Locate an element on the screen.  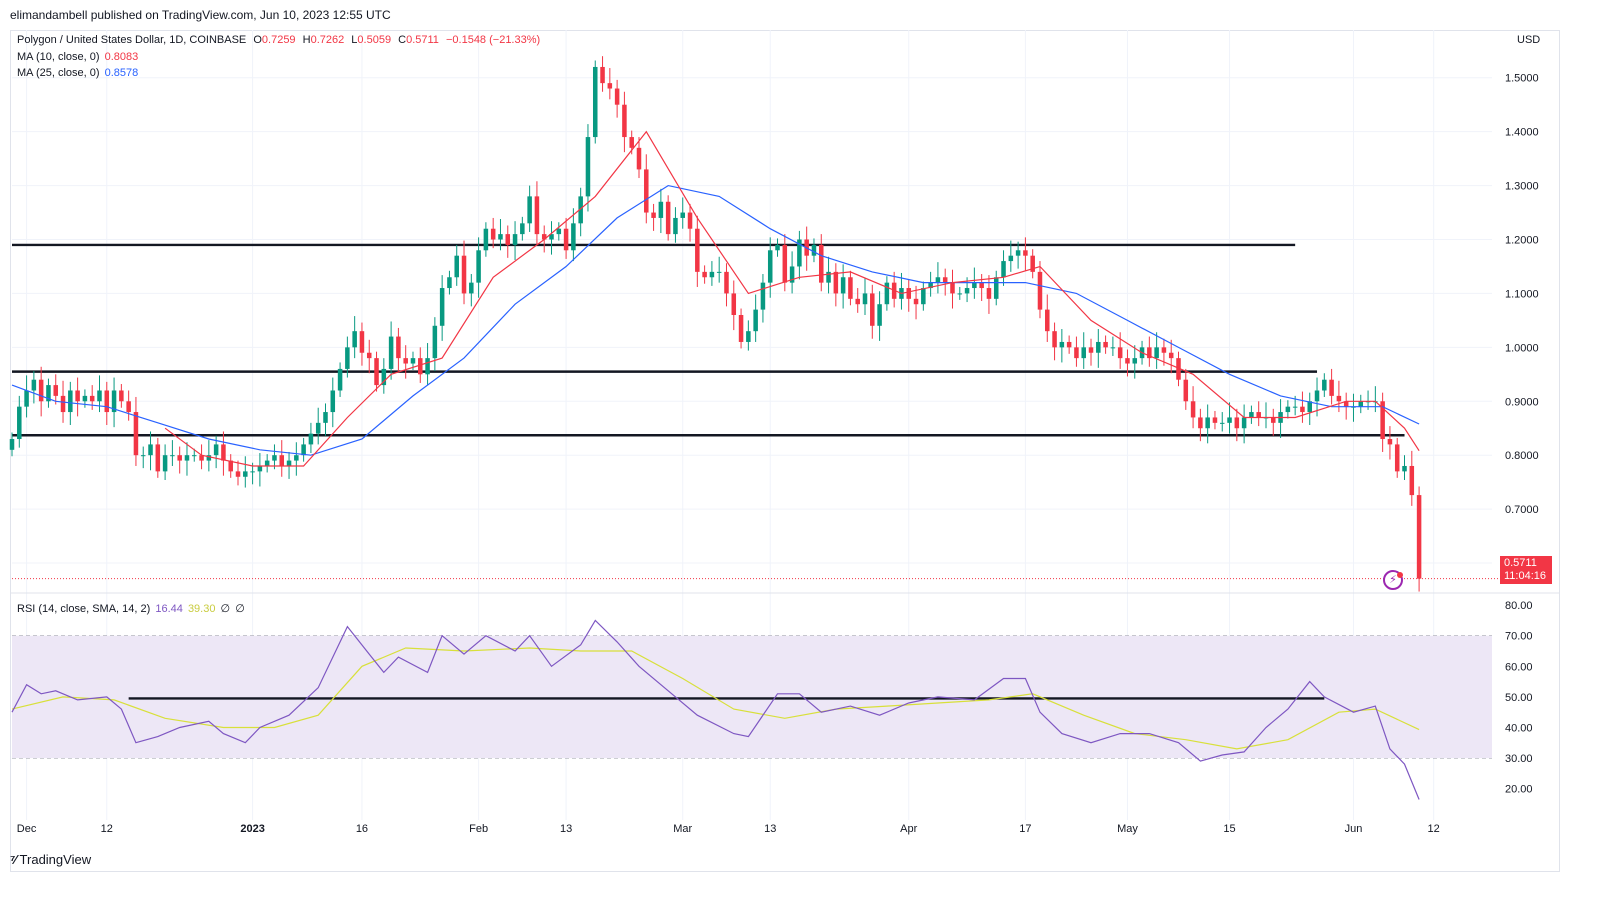
time-tick-label: 13 is located at coordinates (770, 829).